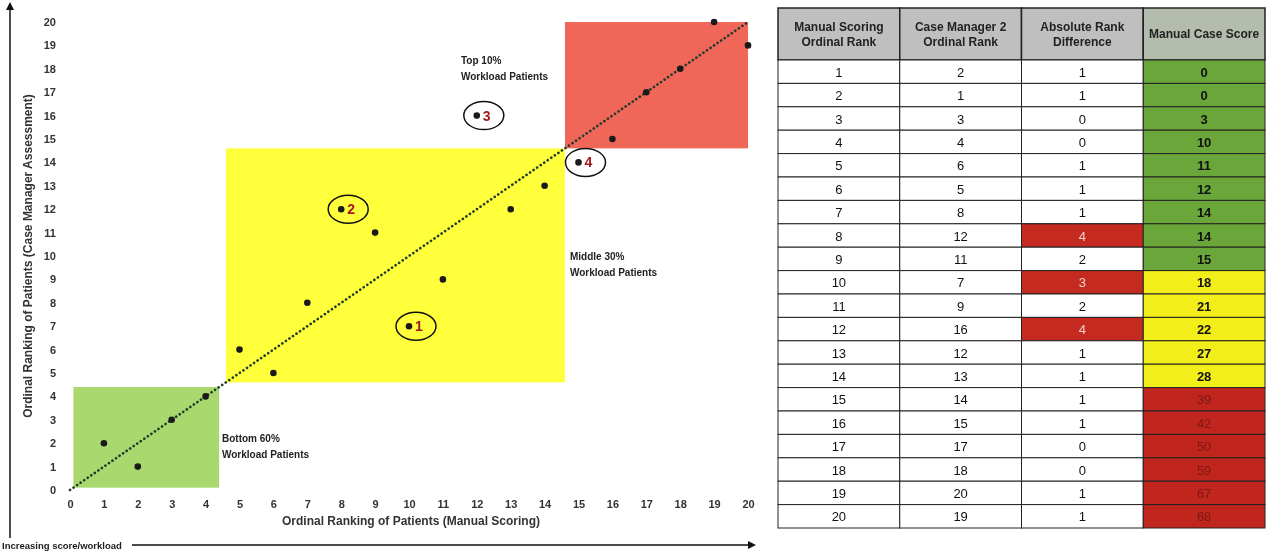 This screenshot has width=1267, height=553. Describe the element at coordinates (49, 115) in the screenshot. I see `y-tick-label: 16` at that location.